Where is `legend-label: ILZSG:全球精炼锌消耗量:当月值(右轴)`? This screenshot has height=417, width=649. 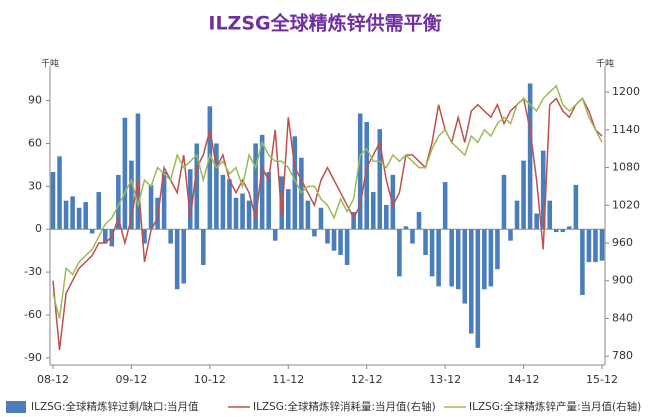 legend-label: ILZSG:全球精炼锌消耗量:当月值(右轴) is located at coordinates (344, 406).